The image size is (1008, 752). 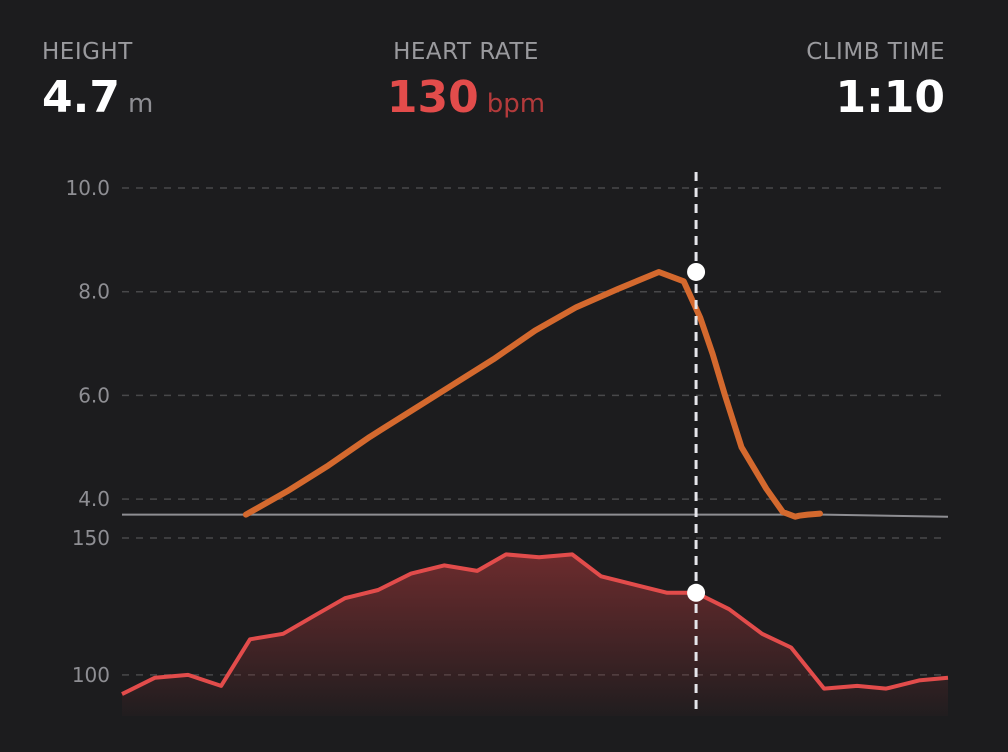 I want to click on height-baseline-line, so click(x=535, y=515).